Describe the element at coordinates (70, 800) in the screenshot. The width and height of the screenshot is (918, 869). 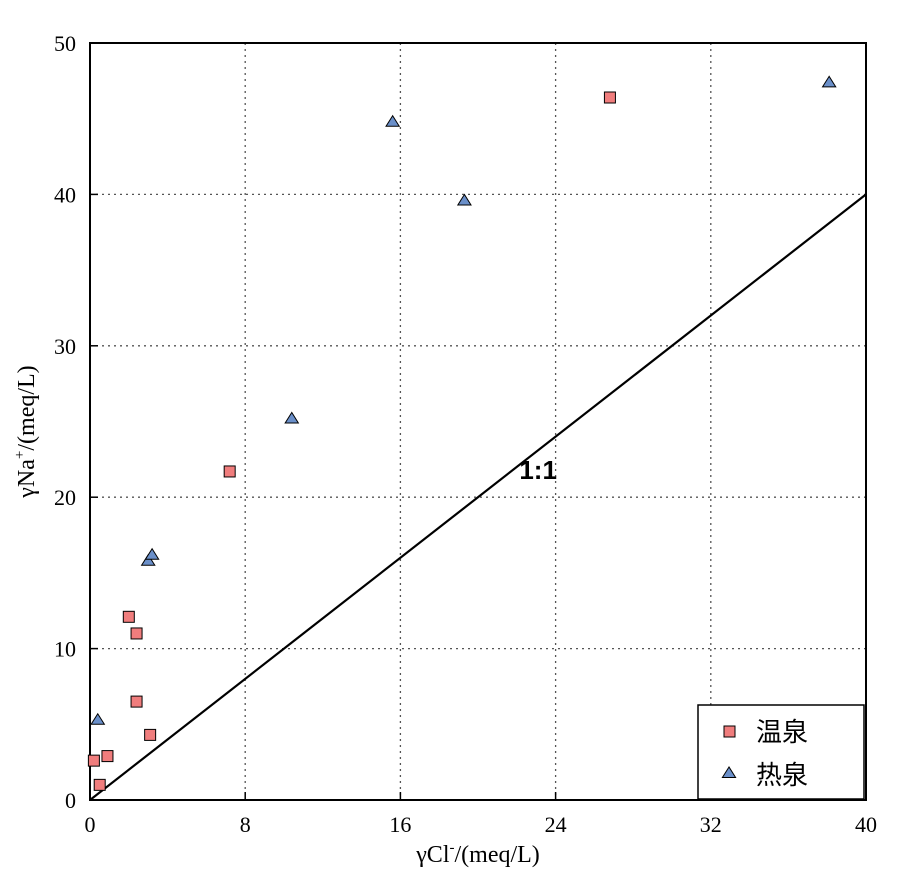
I see `y-tick-label-0: 0` at that location.